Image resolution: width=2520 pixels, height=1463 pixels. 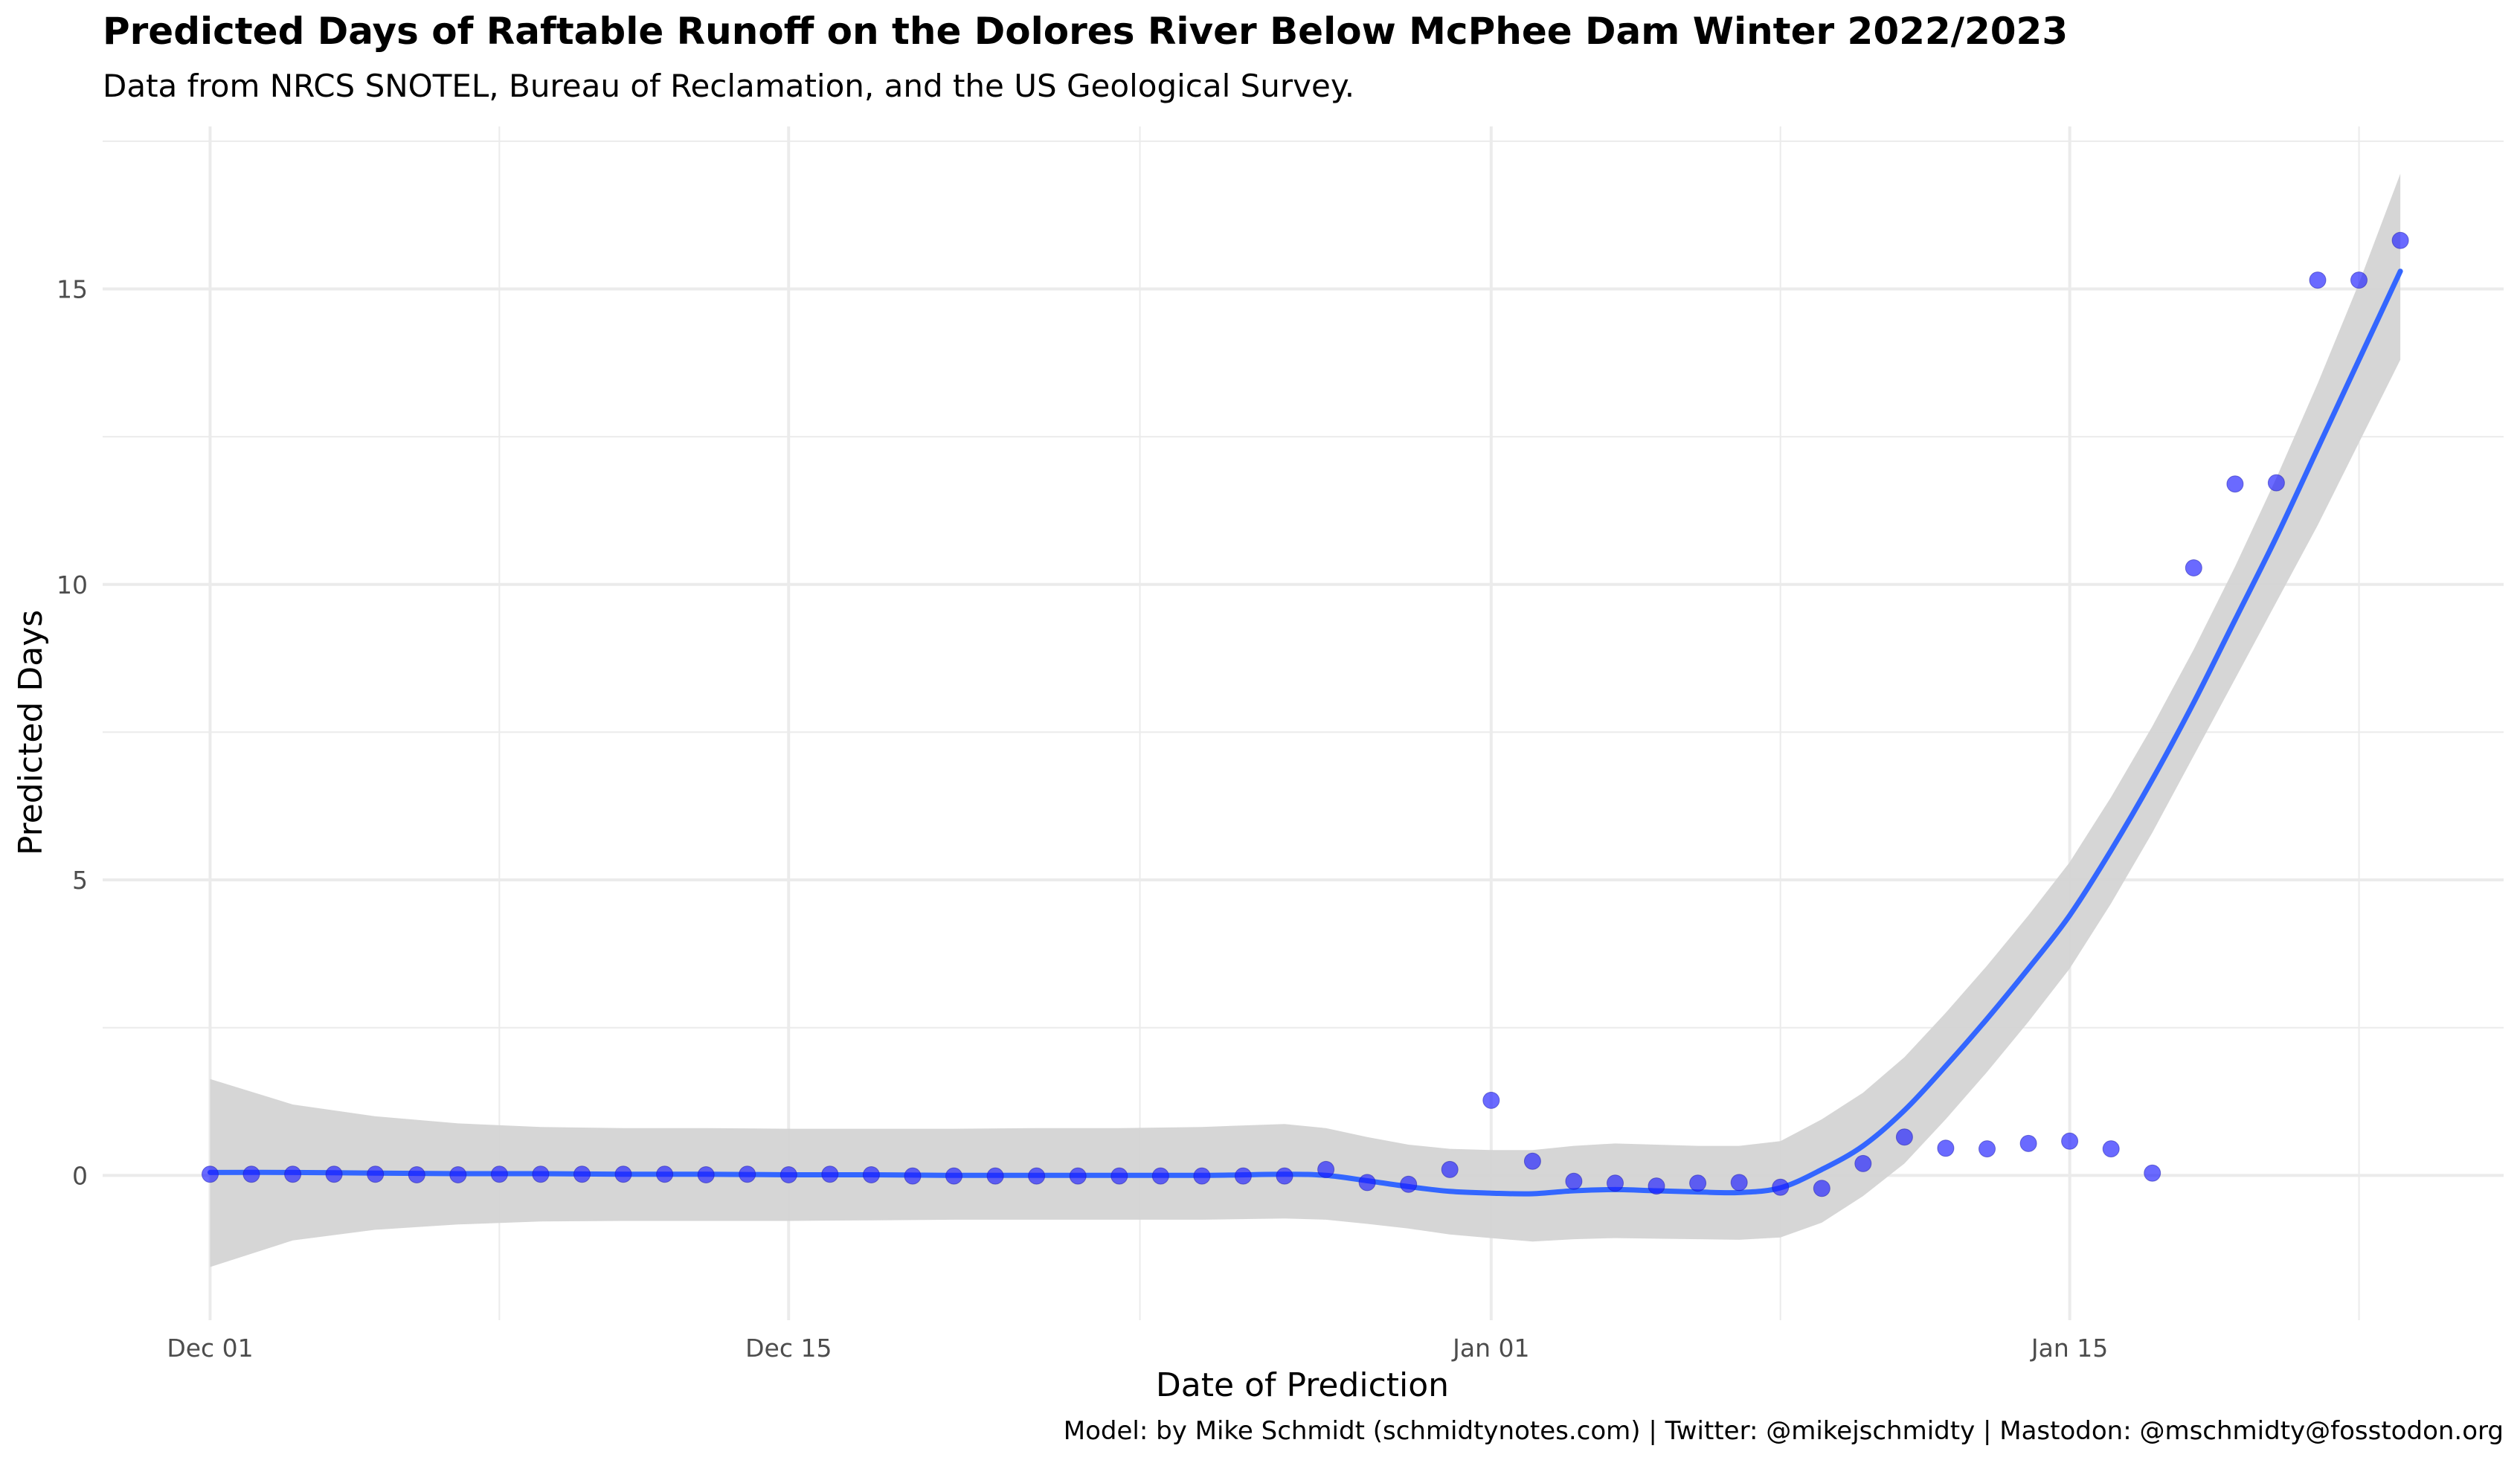 I want to click on y-tick-label: 0, so click(x=80, y=1175).